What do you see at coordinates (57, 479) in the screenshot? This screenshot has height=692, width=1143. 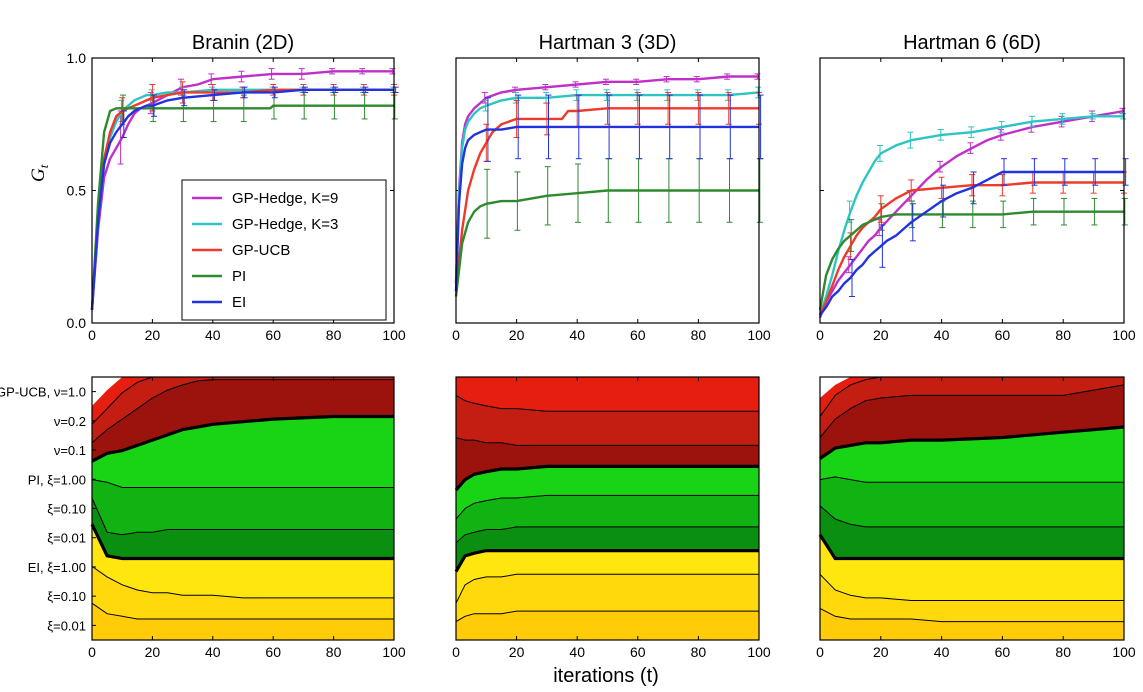 I see `y-tick-label: PI, ξ=1.00` at bounding box center [57, 479].